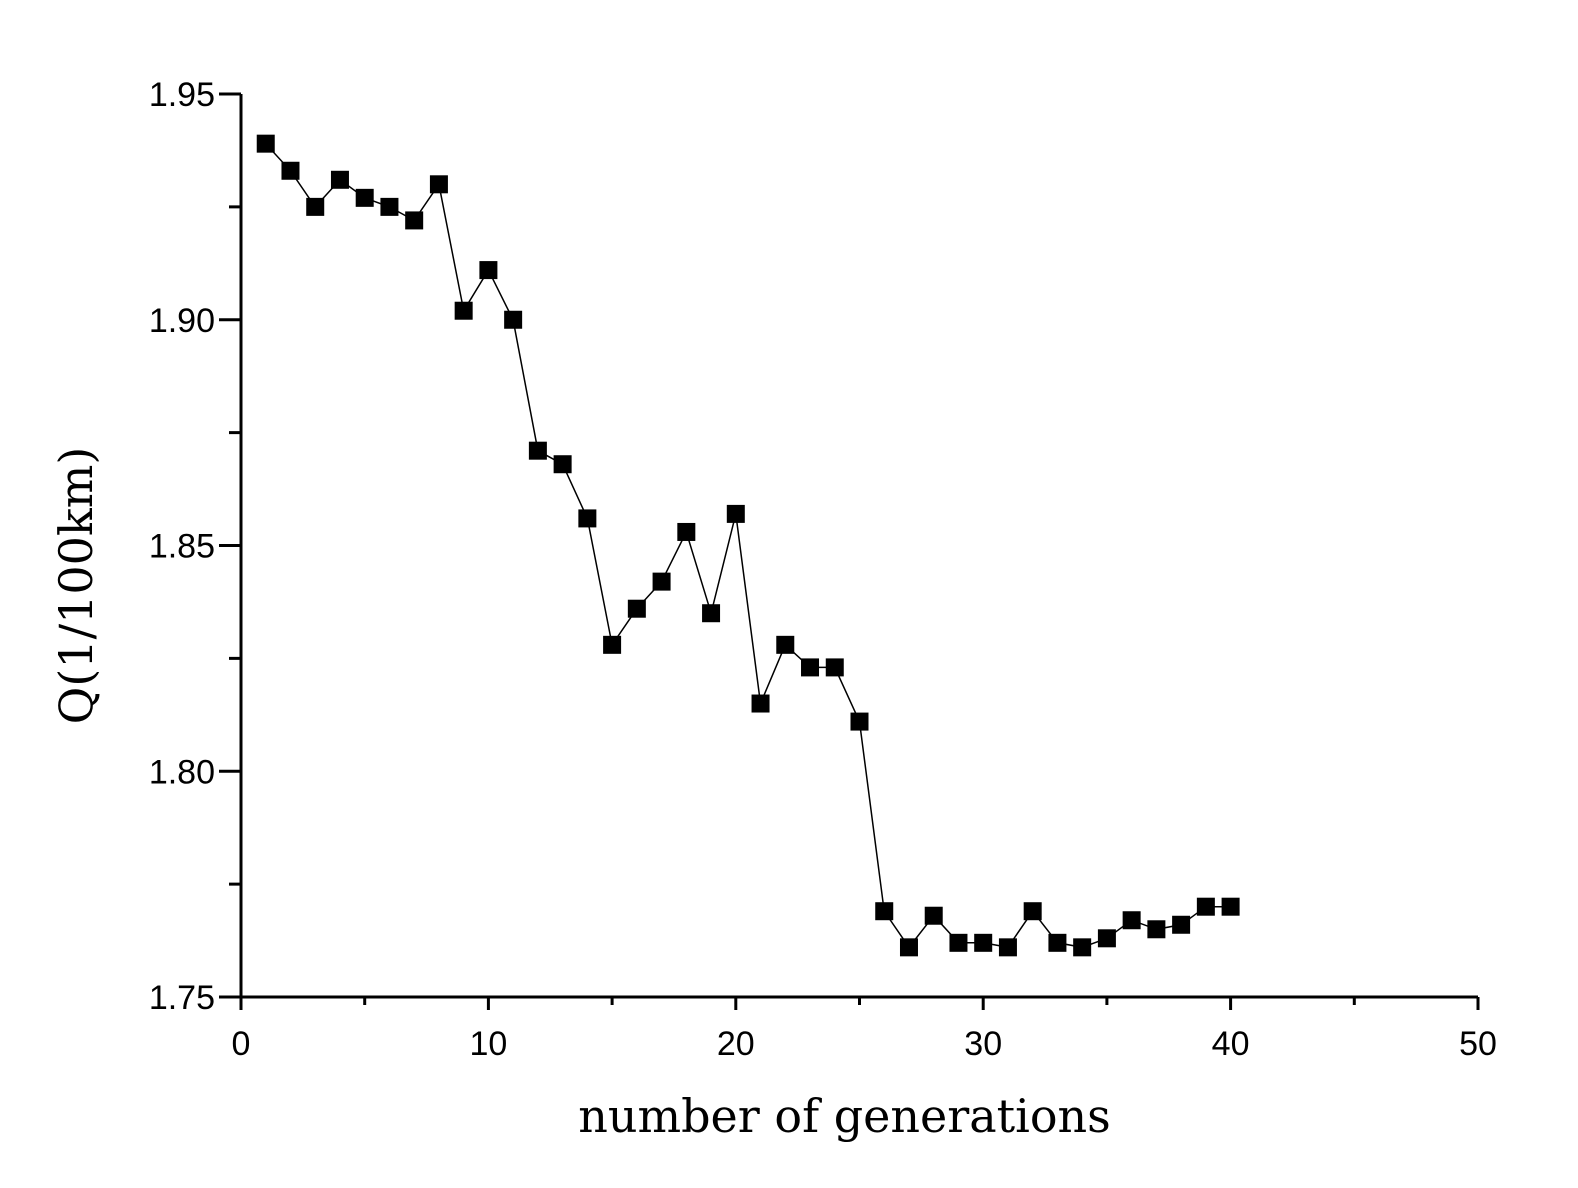  I want to click on x-axis-title: number of generations, so click(844, 1116).